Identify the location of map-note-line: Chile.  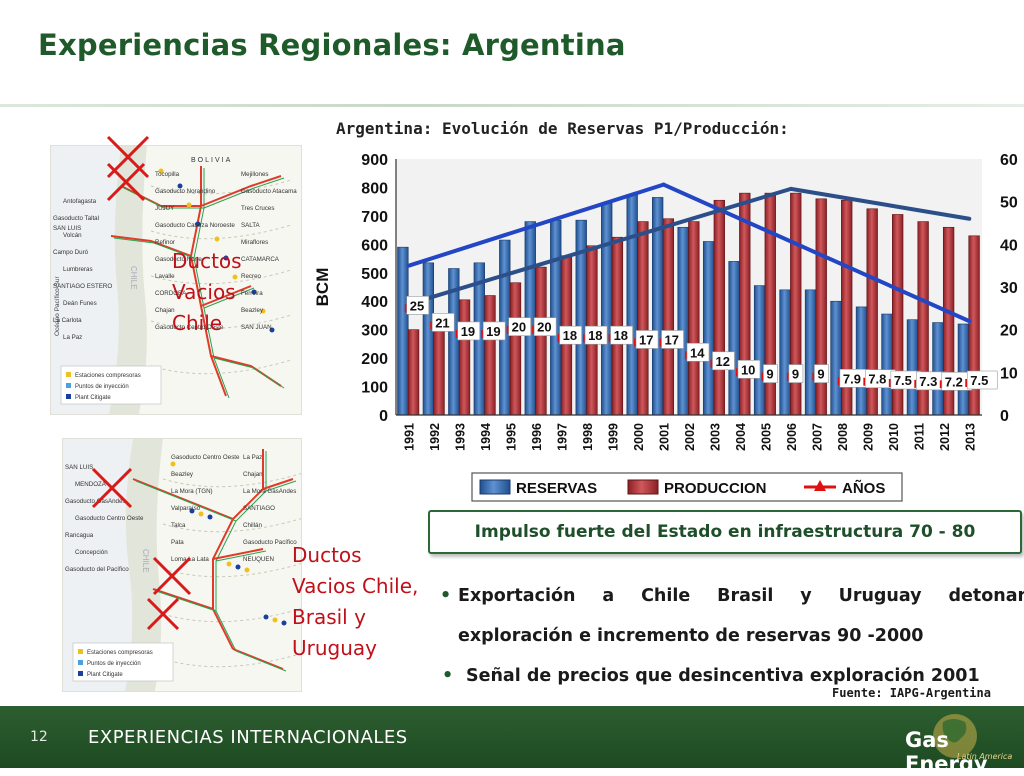
(197, 323).